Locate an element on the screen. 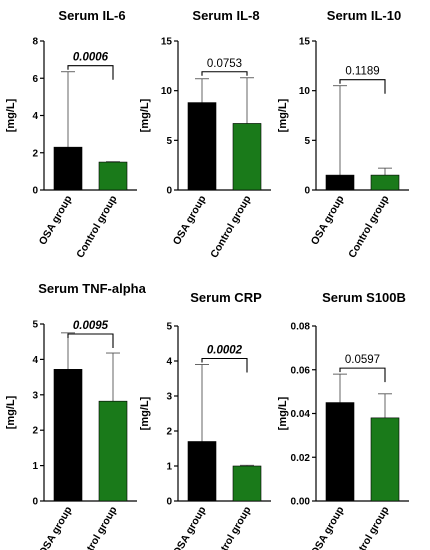  y-tick-label: 0.06 is located at coordinates (301, 370).